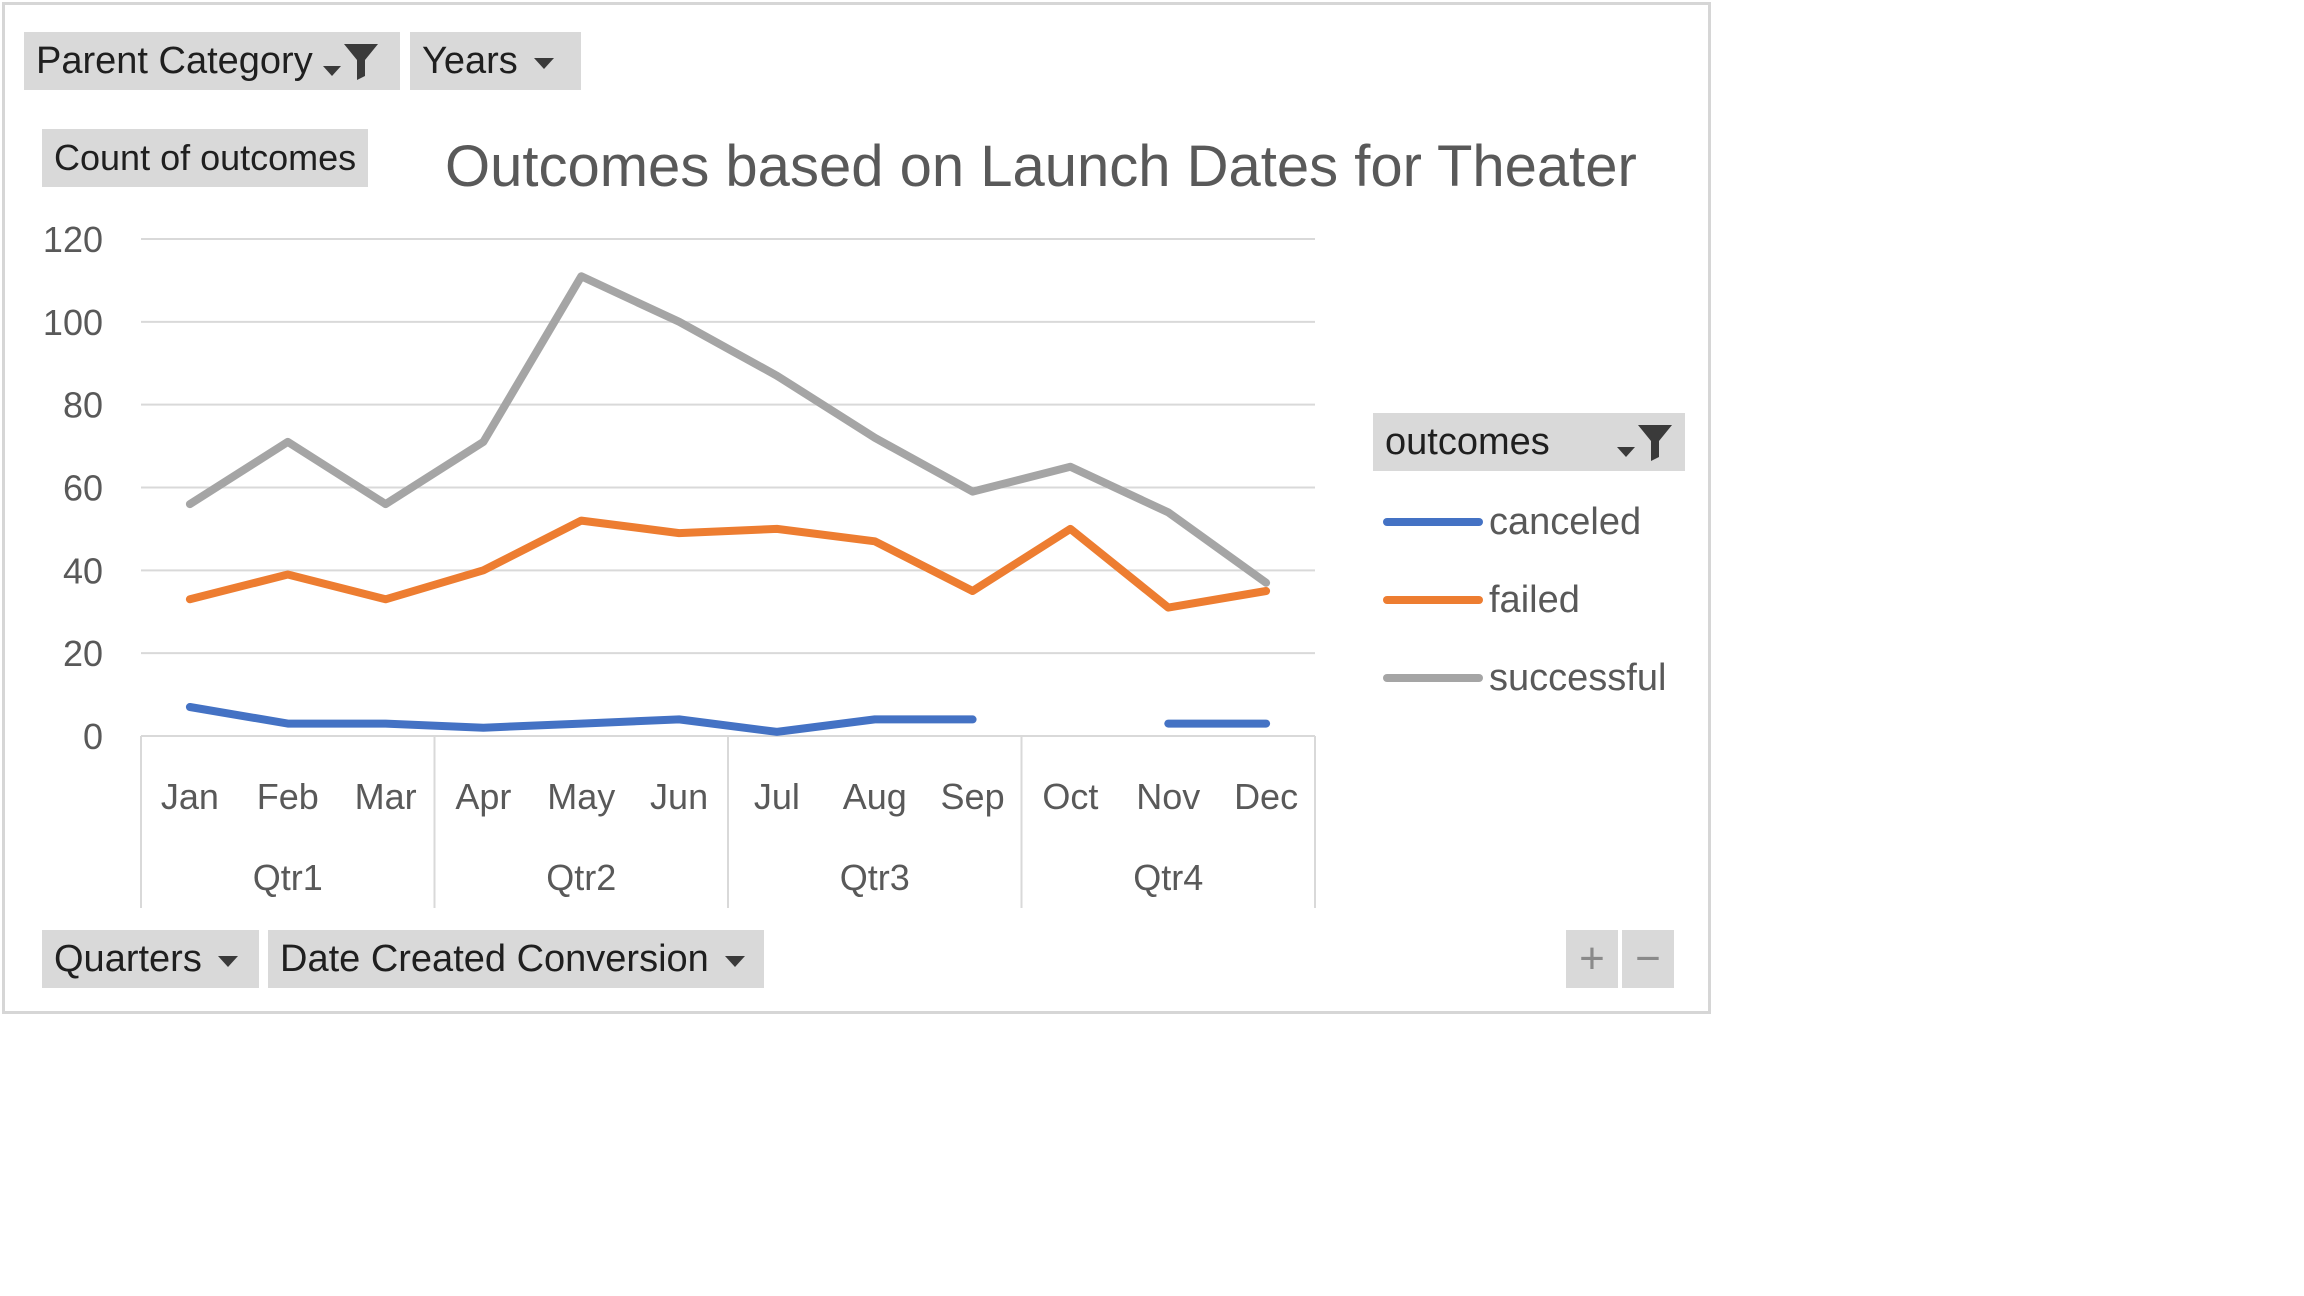 Image resolution: width=2304 pixels, height=1296 pixels. I want to click on x-tick-label: Jun, so click(679, 796).